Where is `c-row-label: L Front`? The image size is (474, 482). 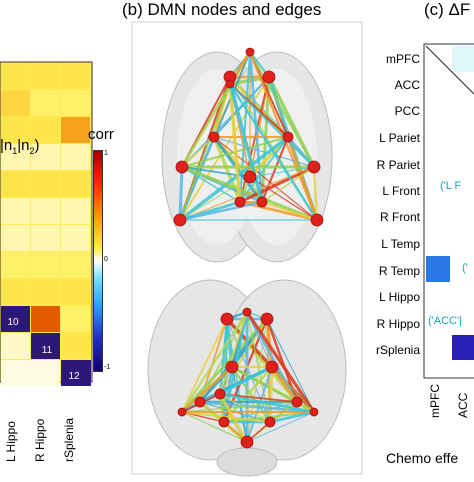
c-row-label: L Front is located at coordinates (401, 191).